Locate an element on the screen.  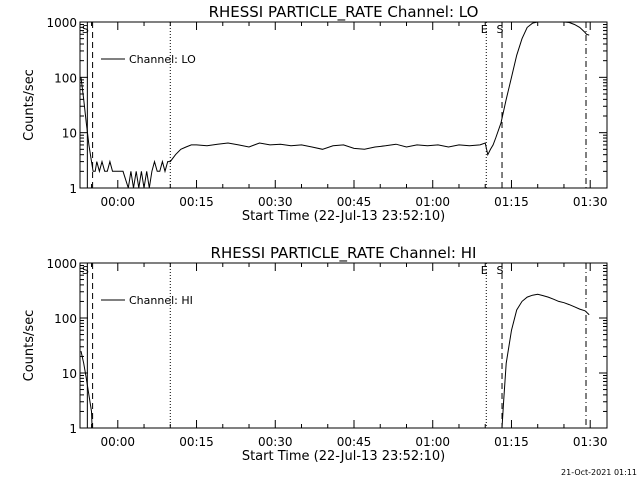
legend-entry: Channel: LO is located at coordinates (162, 59).